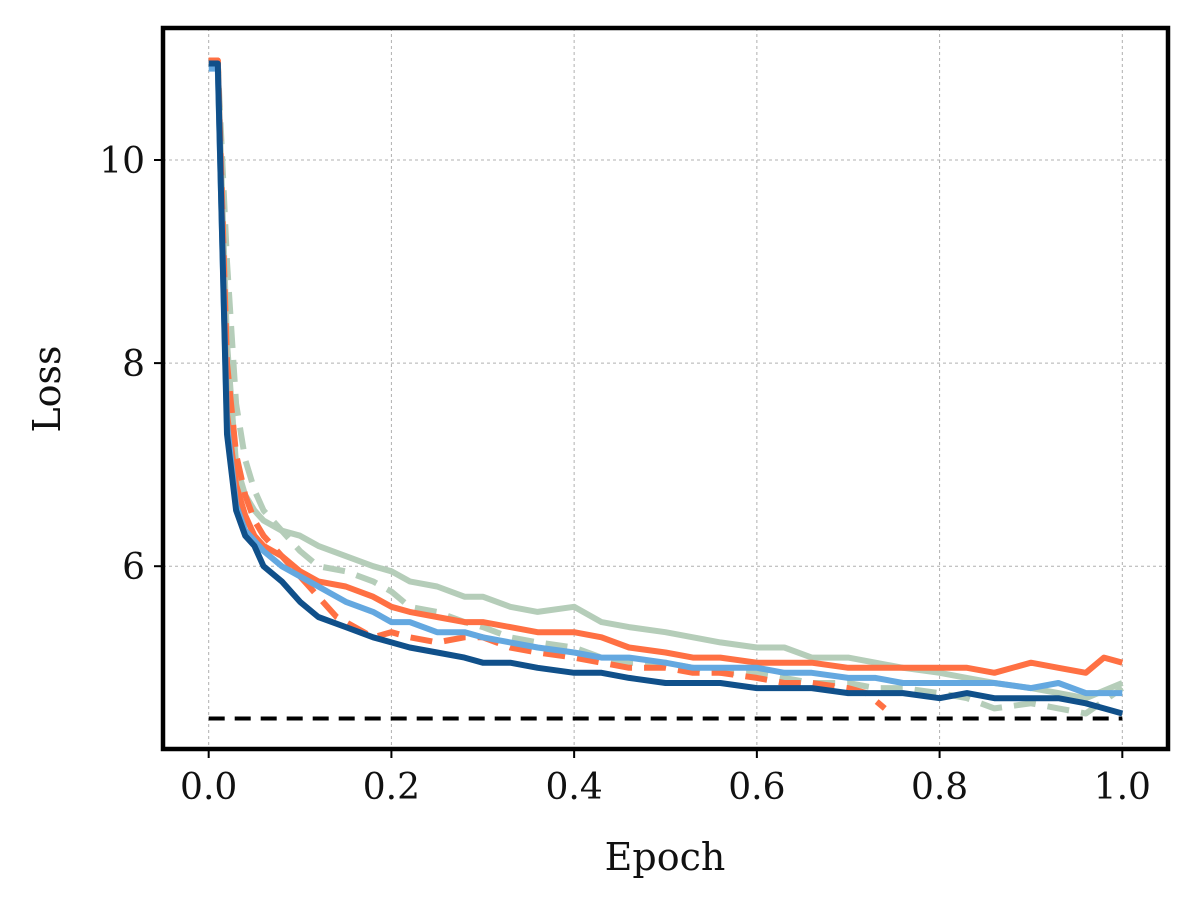  I want to click on x-axis-label: Epoch, so click(665, 857).